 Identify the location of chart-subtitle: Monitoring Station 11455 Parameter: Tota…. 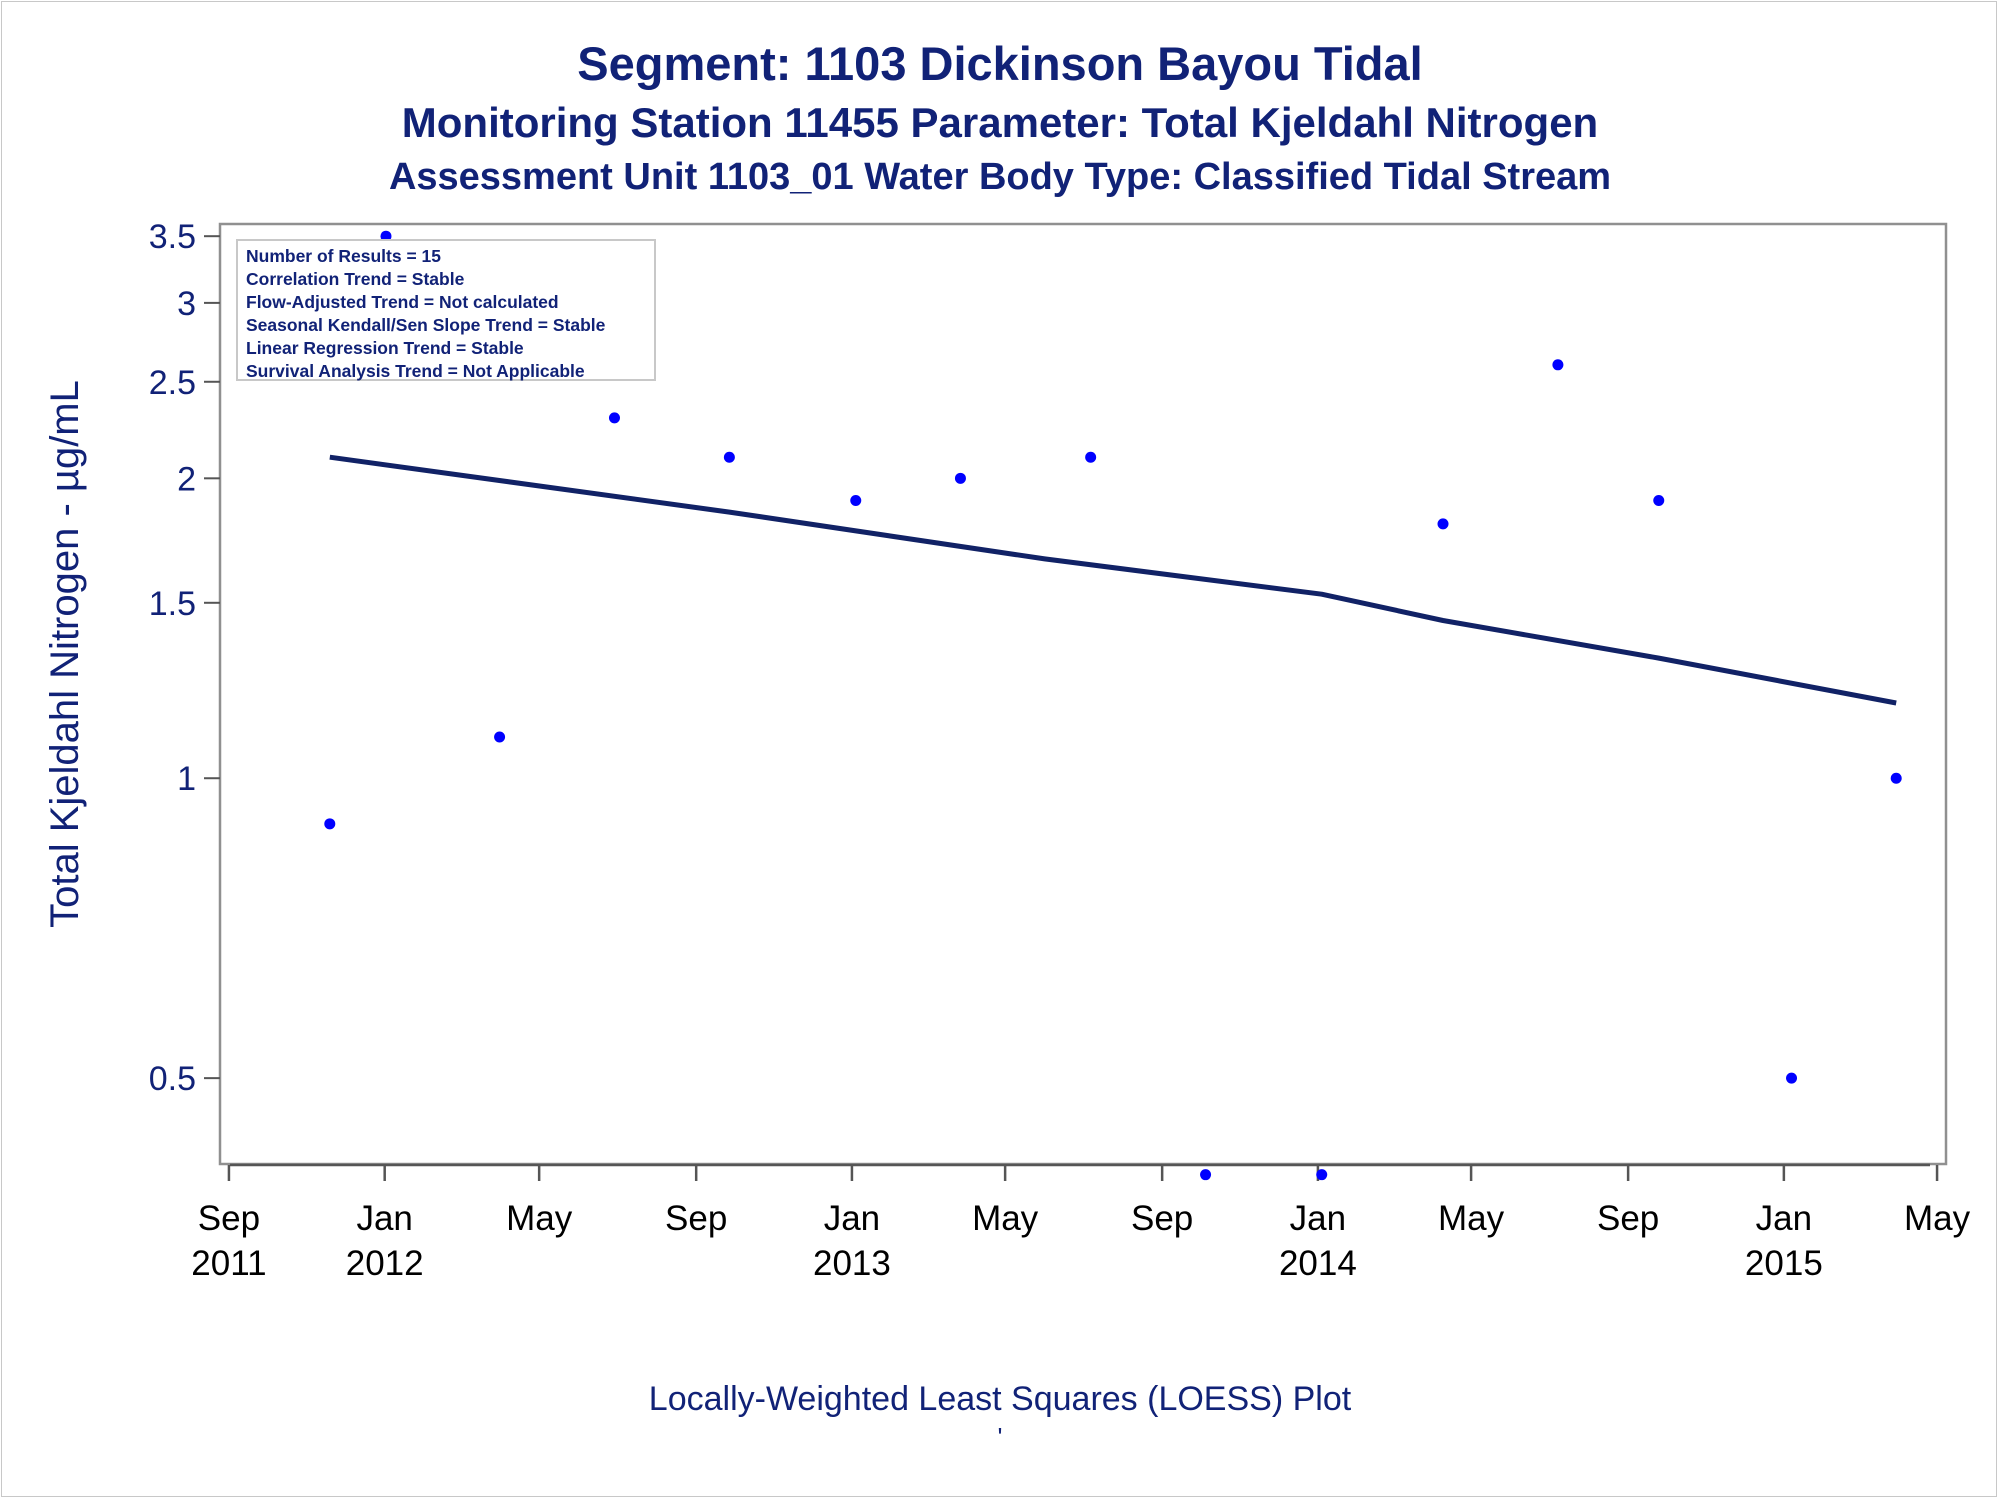
(1000, 122).